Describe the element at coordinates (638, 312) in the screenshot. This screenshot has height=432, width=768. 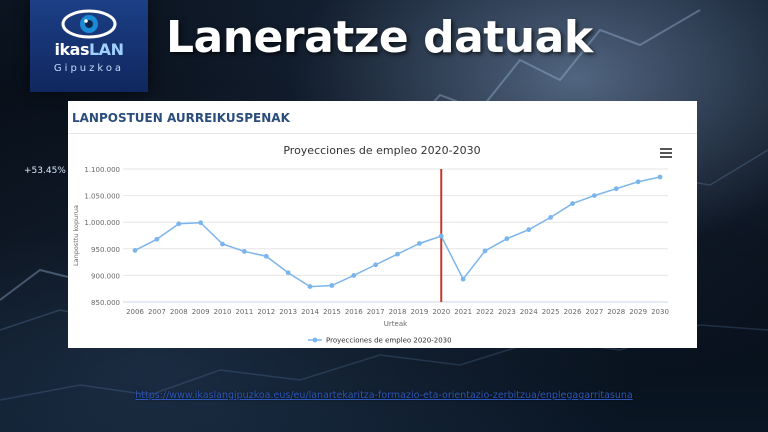
I see `x-tick-label: 2029` at that location.